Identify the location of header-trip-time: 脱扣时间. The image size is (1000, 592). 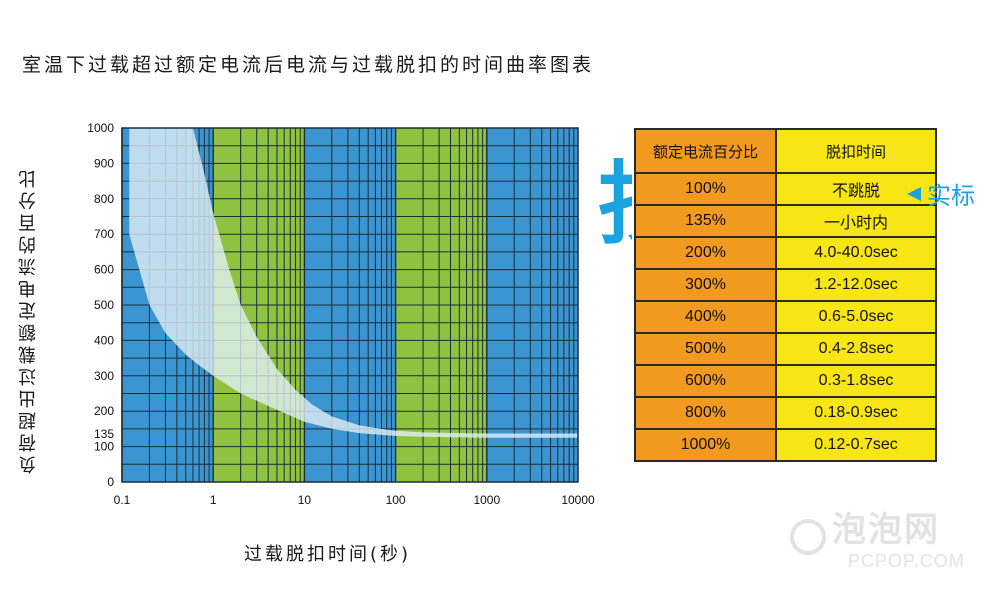
(856, 151).